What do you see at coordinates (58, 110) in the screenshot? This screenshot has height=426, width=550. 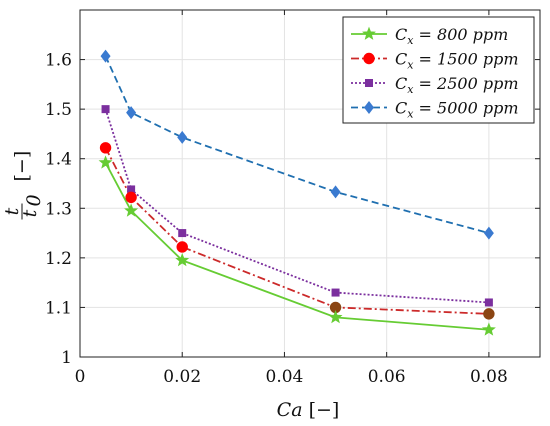 I see `y-tick-label: 1.5` at bounding box center [58, 110].